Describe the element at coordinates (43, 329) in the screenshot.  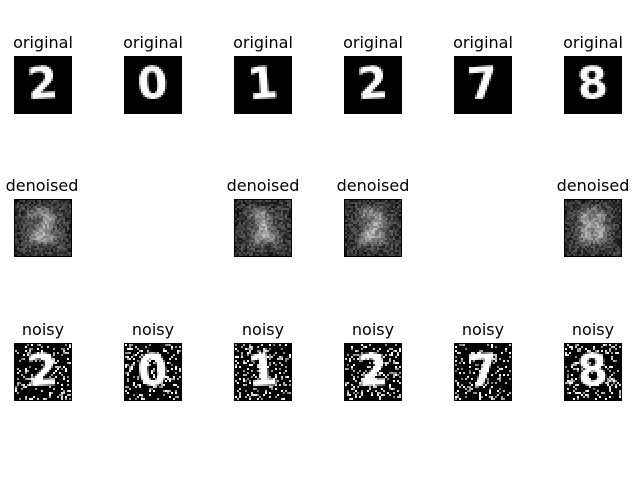
I see `label-noisy-1: noisy` at that location.